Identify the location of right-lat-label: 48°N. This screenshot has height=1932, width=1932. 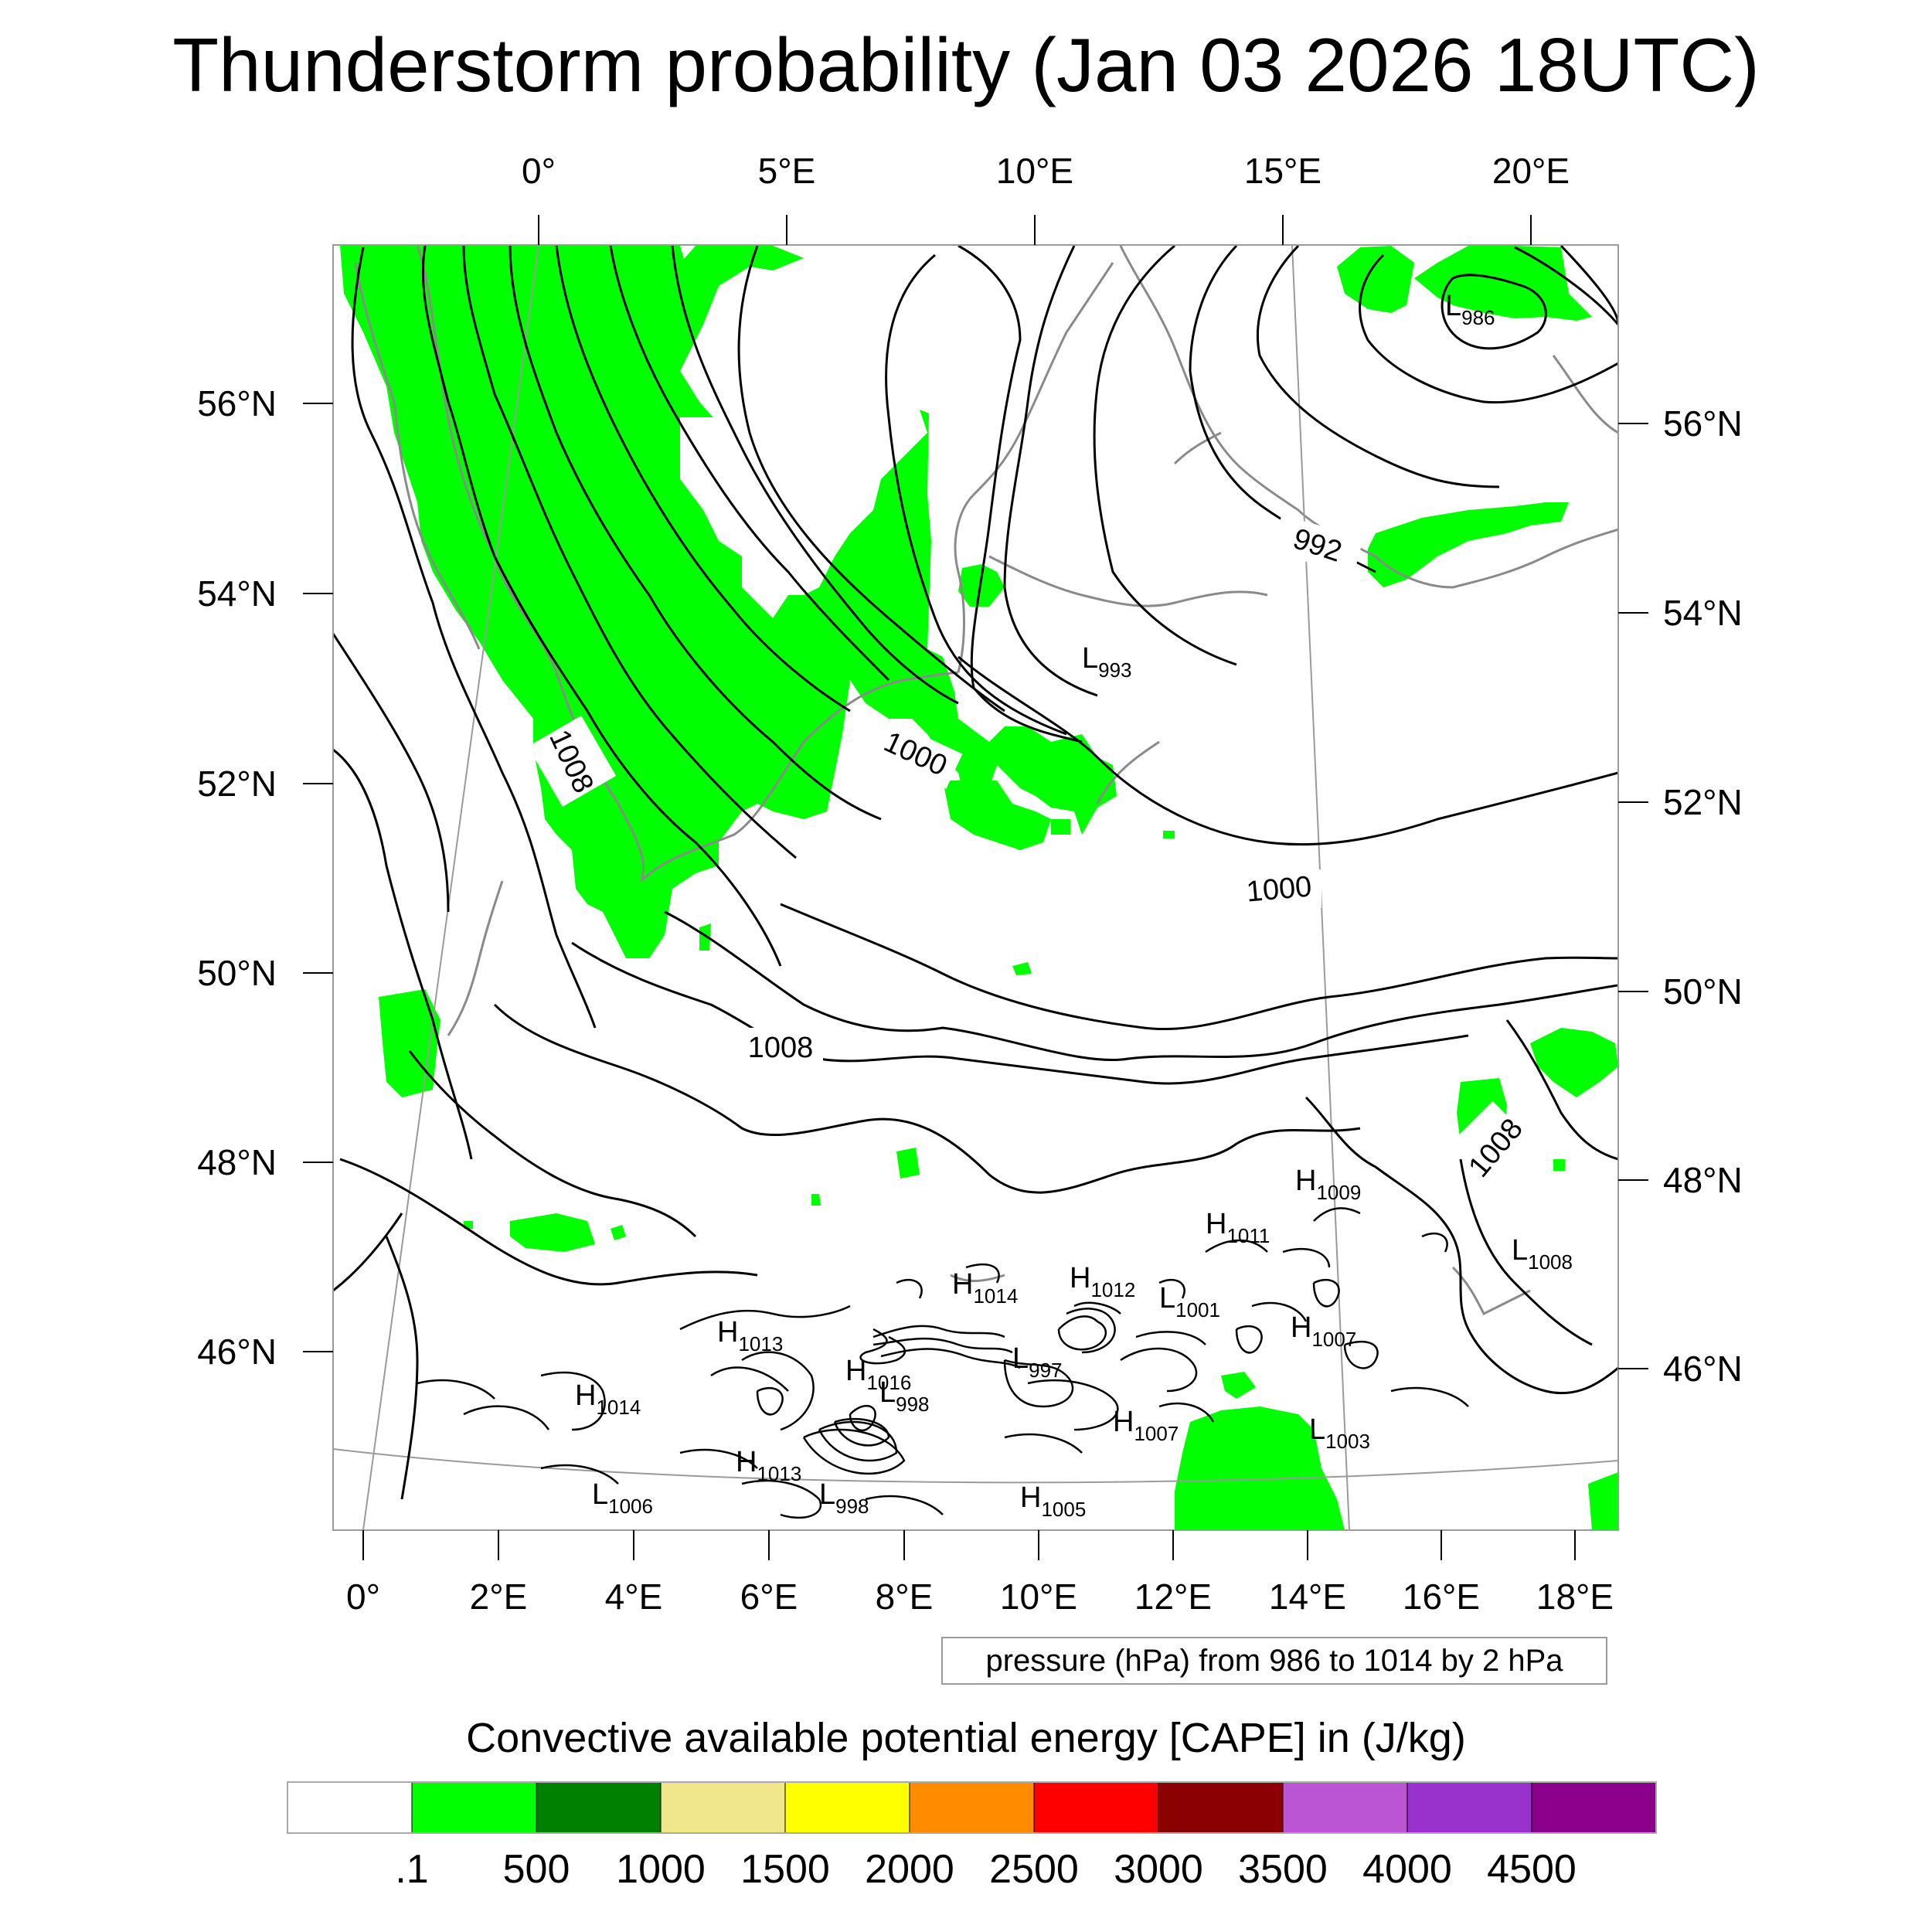
(1703, 1180).